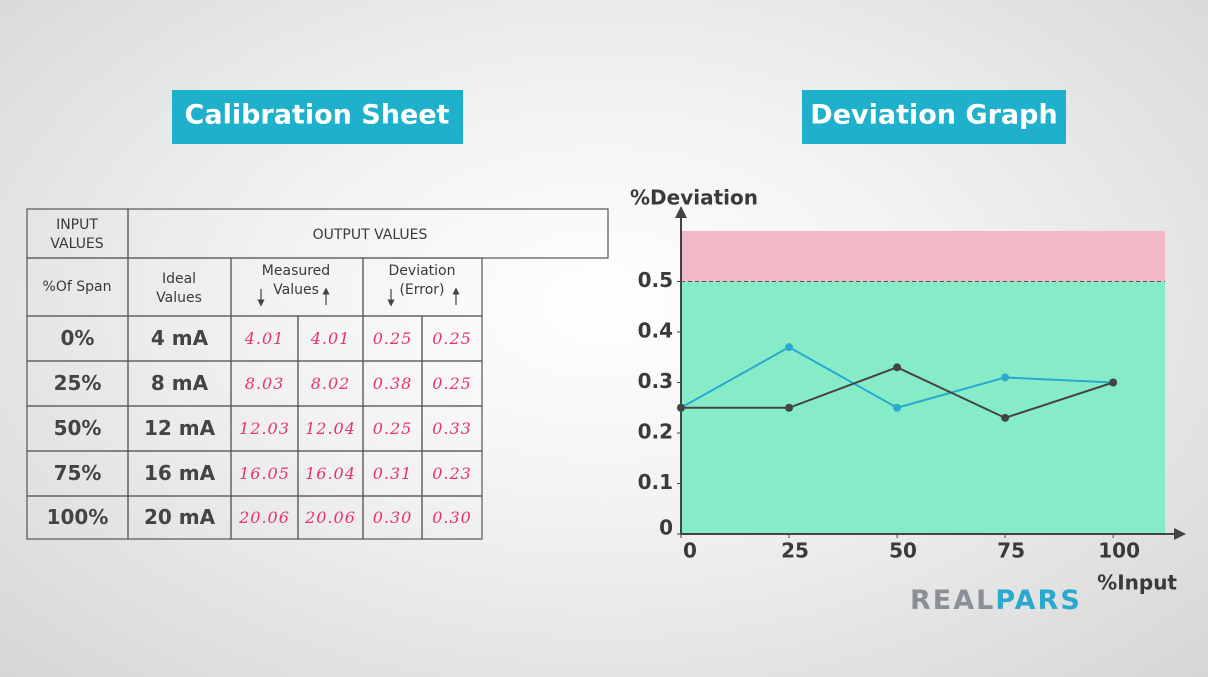 This screenshot has width=1208, height=677. I want to click on x-tick-label: 75, so click(1011, 551).